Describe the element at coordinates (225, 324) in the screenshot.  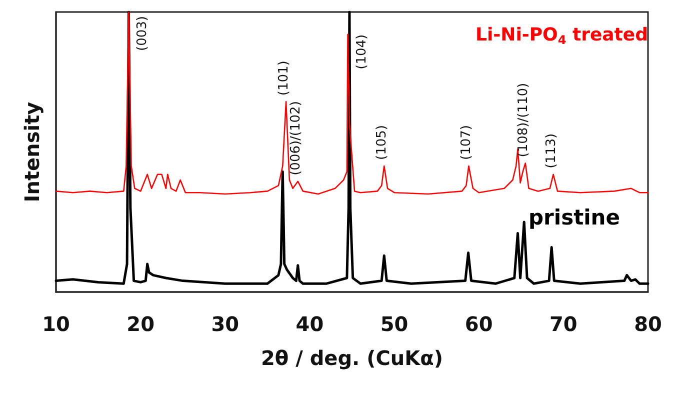
I see `x-tick-label: 30` at that location.